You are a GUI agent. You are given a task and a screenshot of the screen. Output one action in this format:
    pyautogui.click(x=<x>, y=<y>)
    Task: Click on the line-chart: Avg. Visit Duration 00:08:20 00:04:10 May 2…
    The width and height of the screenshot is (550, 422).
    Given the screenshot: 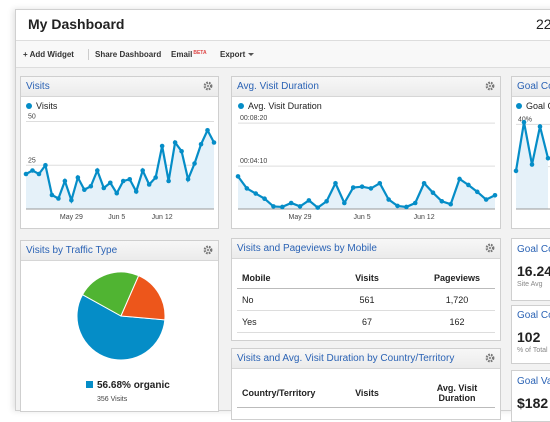 What is the action you would take?
    pyautogui.click(x=366, y=161)
    